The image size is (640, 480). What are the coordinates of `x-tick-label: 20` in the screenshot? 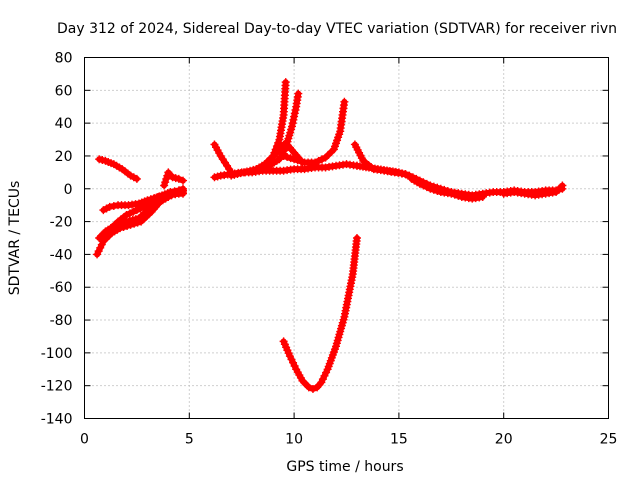 It's located at (504, 440).